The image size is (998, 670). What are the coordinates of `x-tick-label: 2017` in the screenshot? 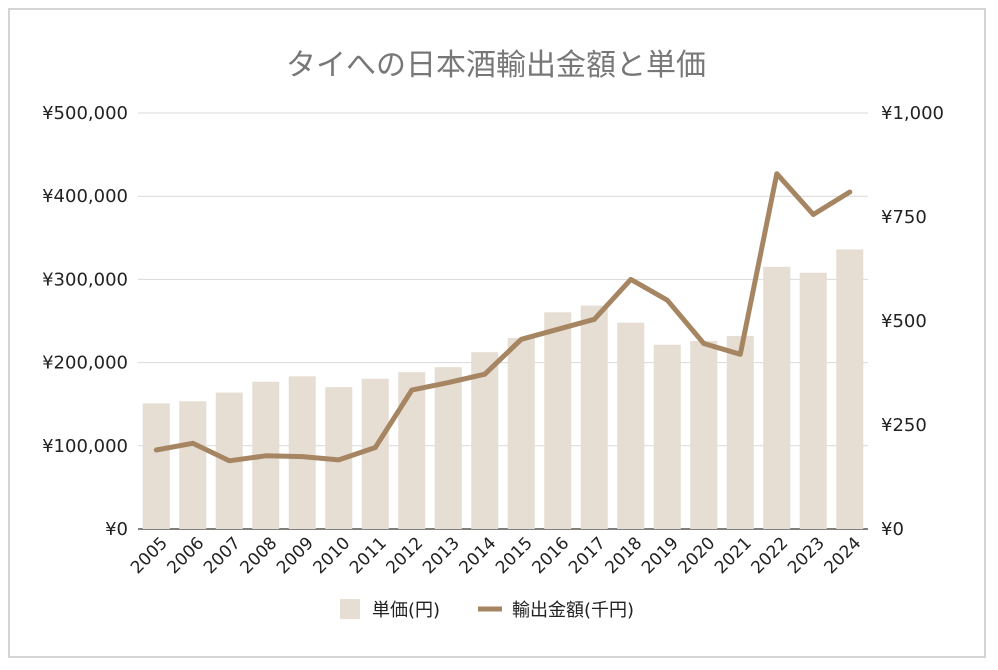 It's located at (587, 555).